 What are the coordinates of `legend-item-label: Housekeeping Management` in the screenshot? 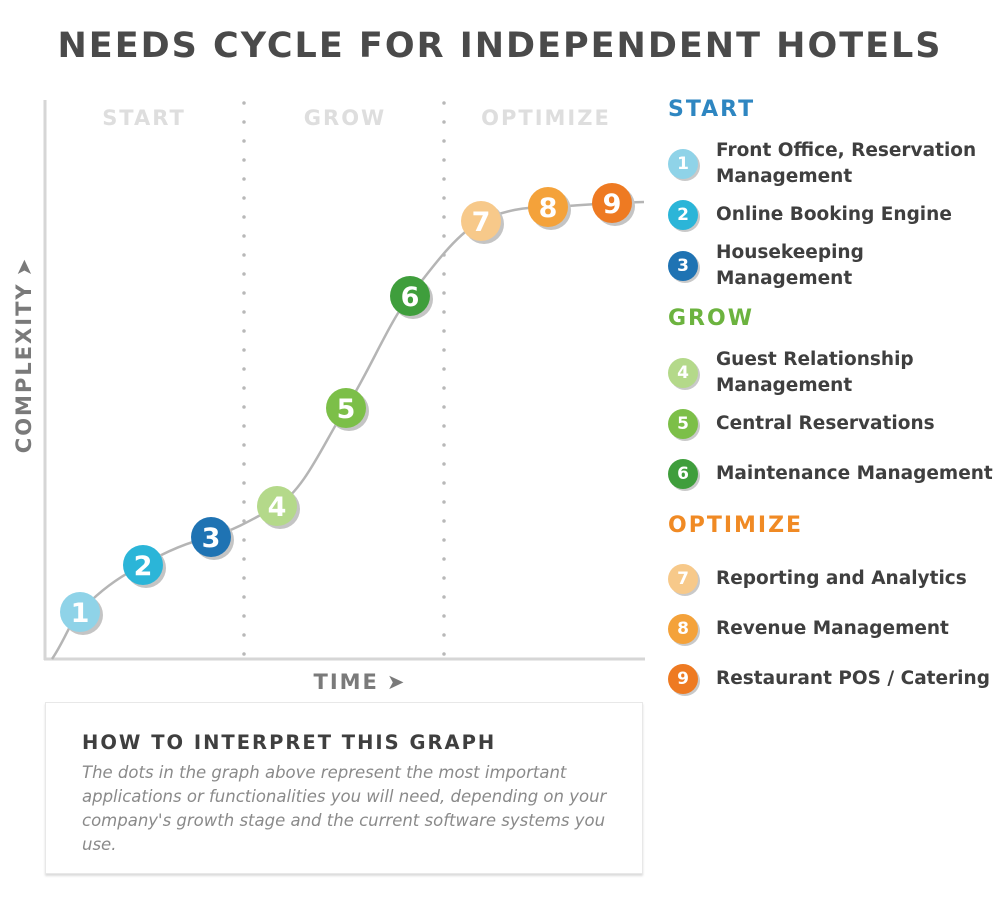 It's located at (790, 265).